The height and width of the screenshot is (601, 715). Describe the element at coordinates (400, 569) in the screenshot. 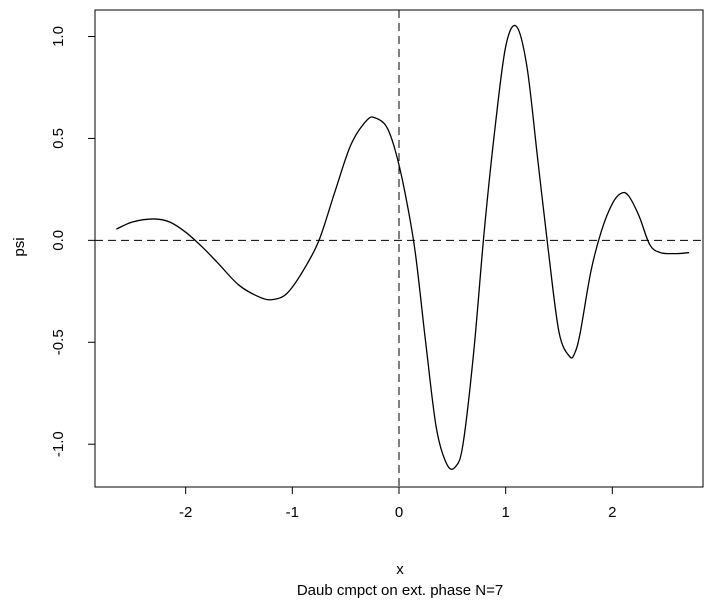

I see `x-axis-label: x` at that location.